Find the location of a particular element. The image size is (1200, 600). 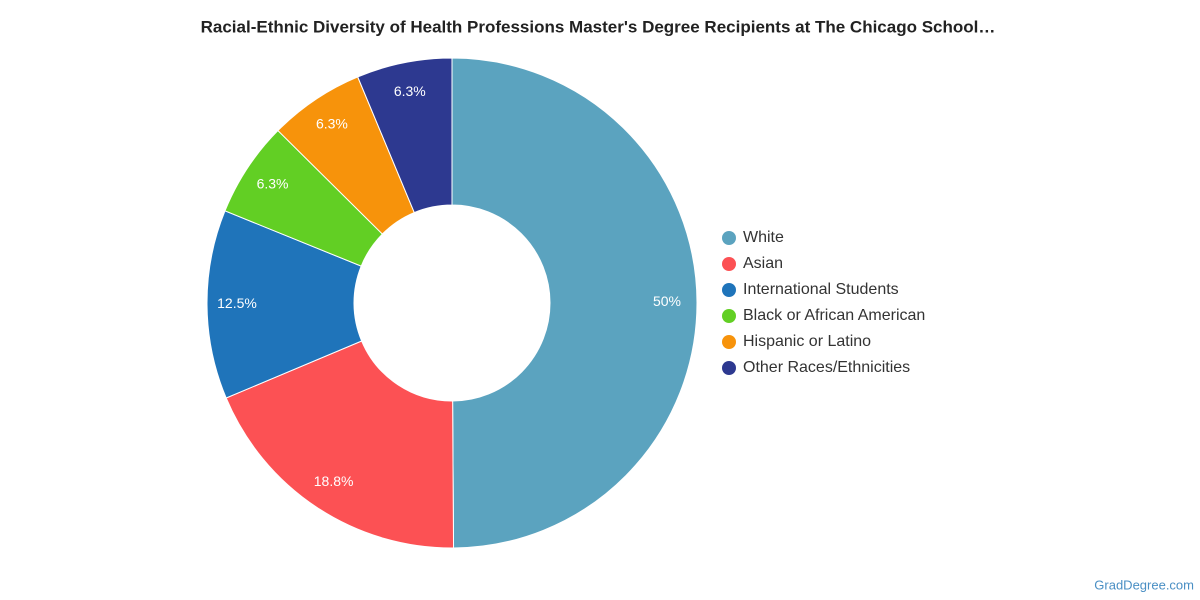

legend-label: White is located at coordinates (763, 237).